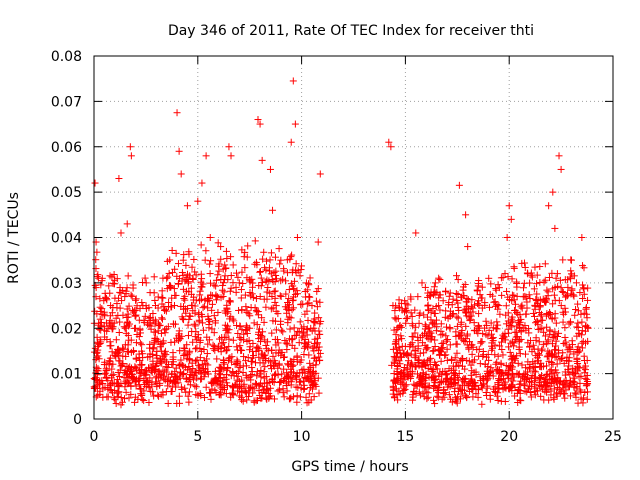 The width and height of the screenshot is (640, 480). Describe the element at coordinates (14, 238) in the screenshot. I see `y-axis-label: ROTI / TECUs` at that location.